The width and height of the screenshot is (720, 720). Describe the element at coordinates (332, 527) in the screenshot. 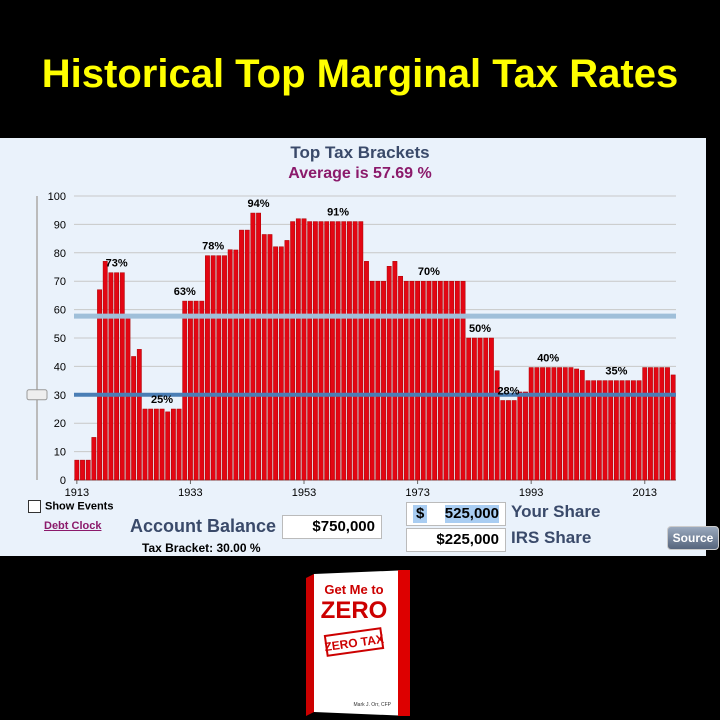

I see `account-balance-input: $750,000` at that location.